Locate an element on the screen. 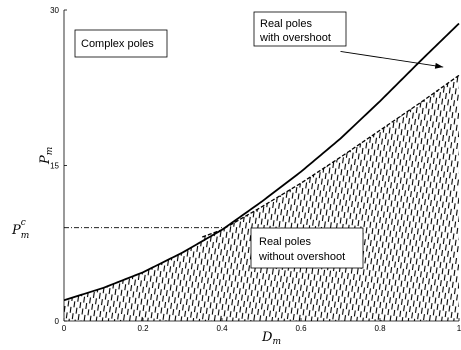 Image resolution: width=461 pixels, height=350 pixels. x-tick-label: 1 is located at coordinates (459, 328).